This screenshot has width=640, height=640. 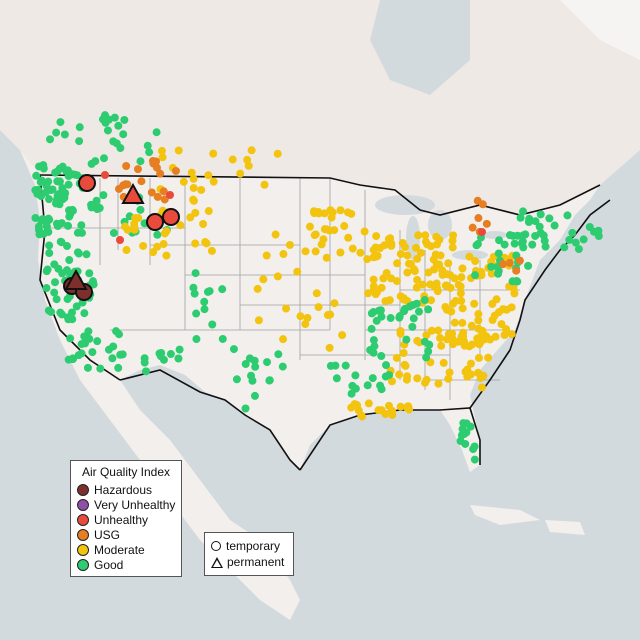 What do you see at coordinates (109, 565) in the screenshot?
I see `legend-label: Good` at bounding box center [109, 565].